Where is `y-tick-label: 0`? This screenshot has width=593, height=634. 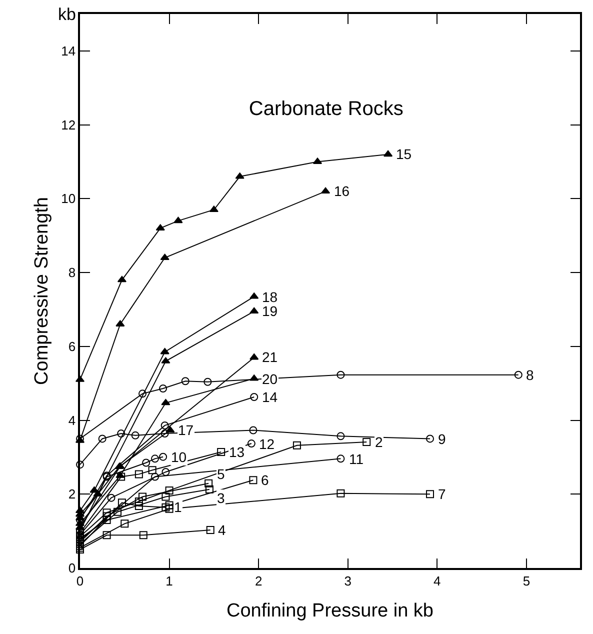 y-tick-label: 0 is located at coordinates (72, 568).